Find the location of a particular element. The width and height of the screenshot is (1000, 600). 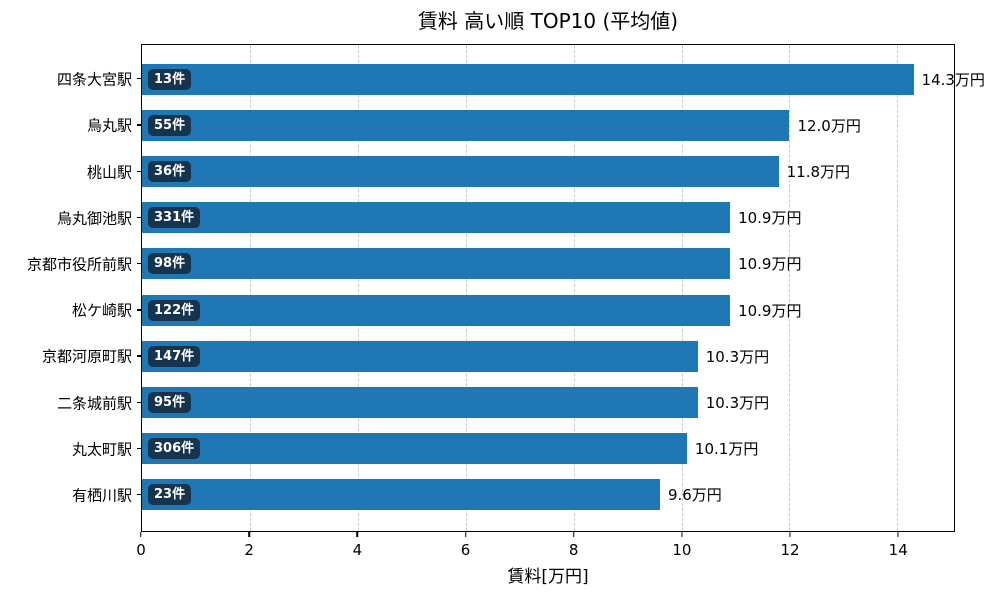

x-tick: 14 is located at coordinates (898, 545).